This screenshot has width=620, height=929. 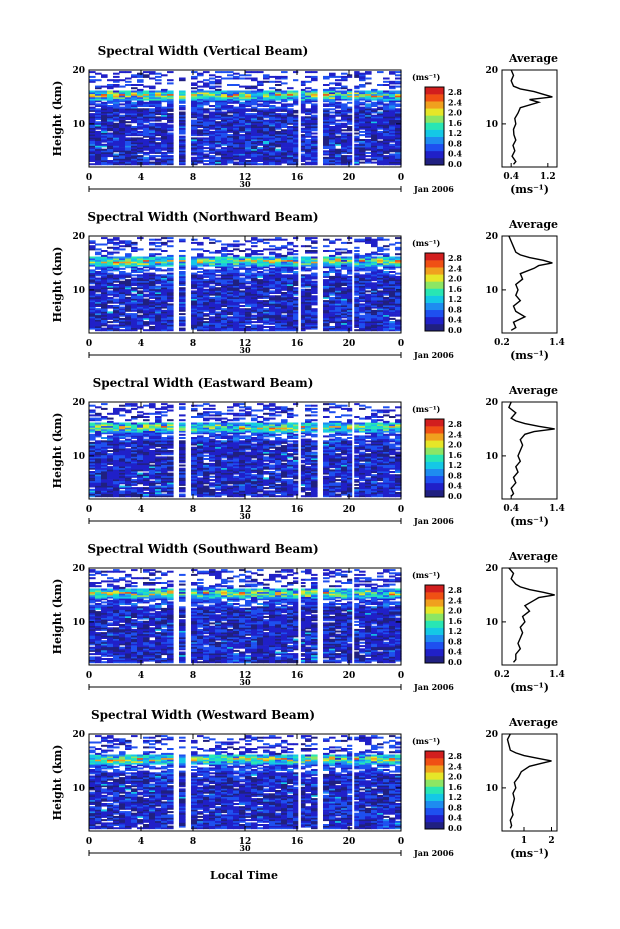 What do you see at coordinates (353, 284) in the screenshot?
I see `data-gap` at bounding box center [353, 284].